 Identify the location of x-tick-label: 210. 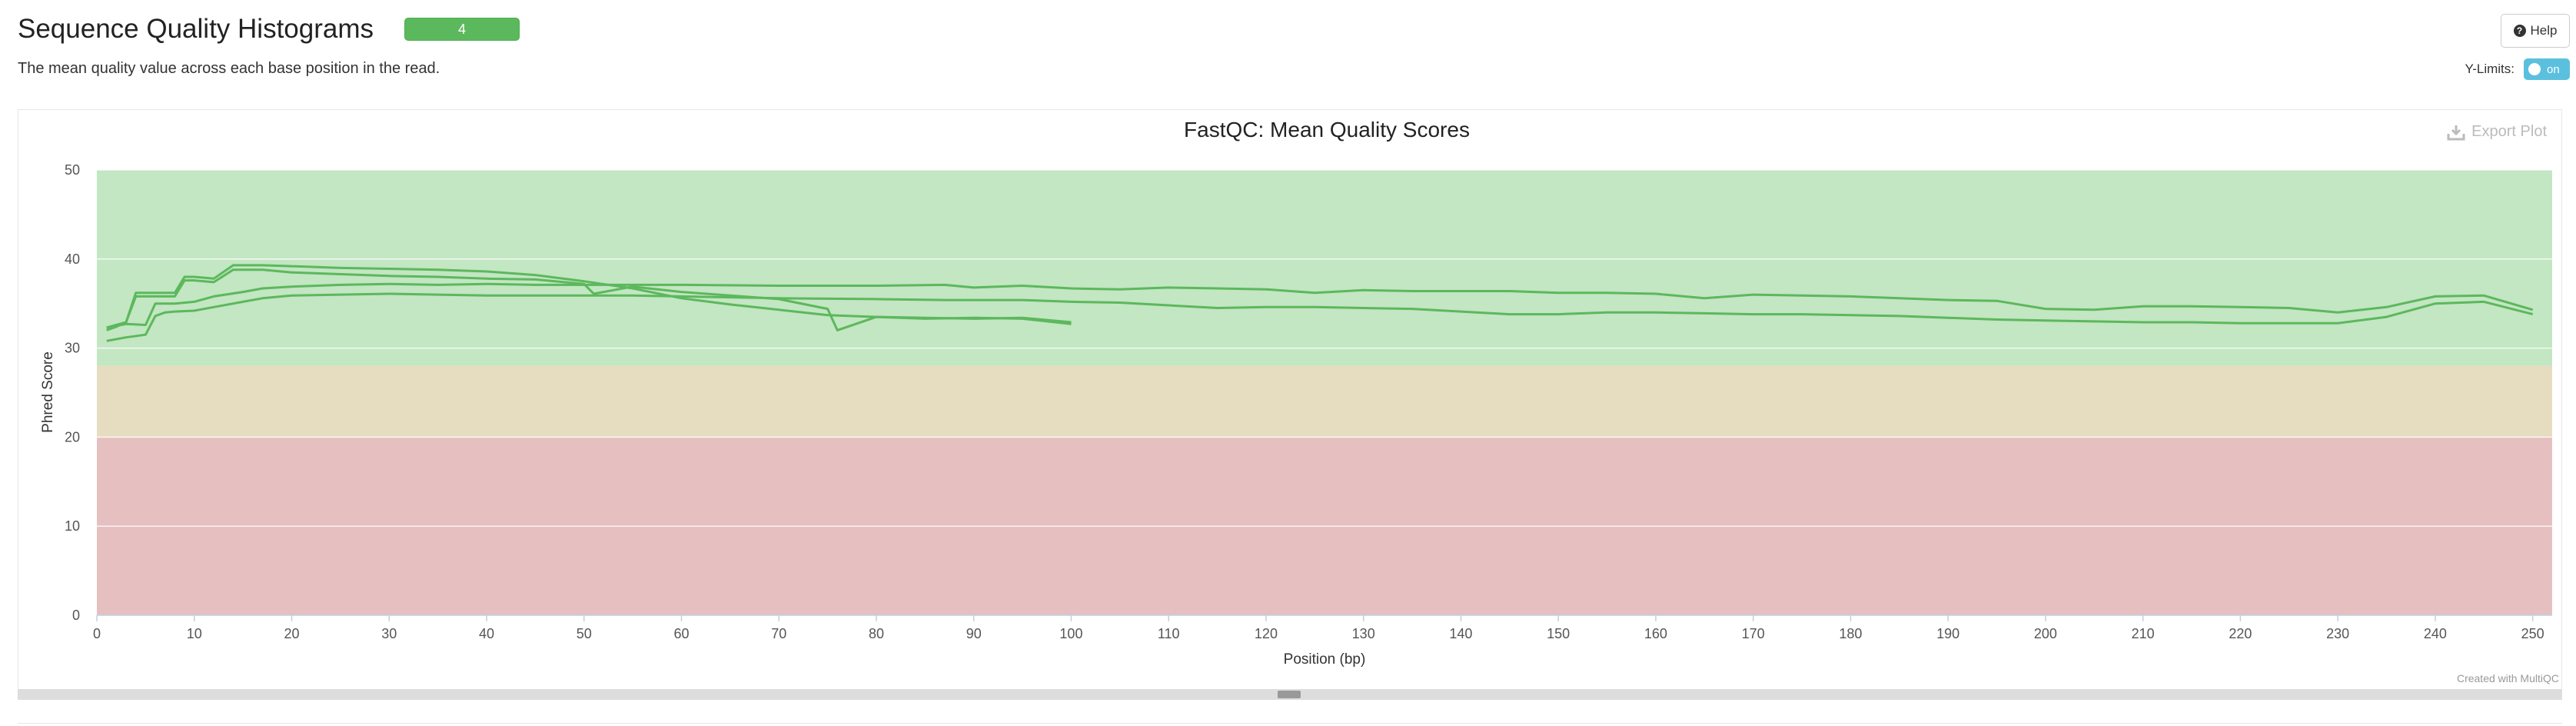
(2143, 633).